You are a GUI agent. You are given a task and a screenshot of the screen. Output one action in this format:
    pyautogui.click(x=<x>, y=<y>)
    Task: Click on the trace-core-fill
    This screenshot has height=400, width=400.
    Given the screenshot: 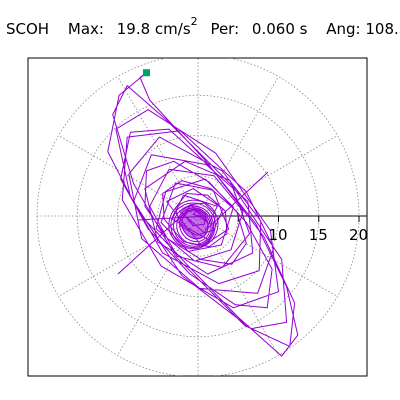 What is the action you would take?
    pyautogui.click(x=194, y=222)
    